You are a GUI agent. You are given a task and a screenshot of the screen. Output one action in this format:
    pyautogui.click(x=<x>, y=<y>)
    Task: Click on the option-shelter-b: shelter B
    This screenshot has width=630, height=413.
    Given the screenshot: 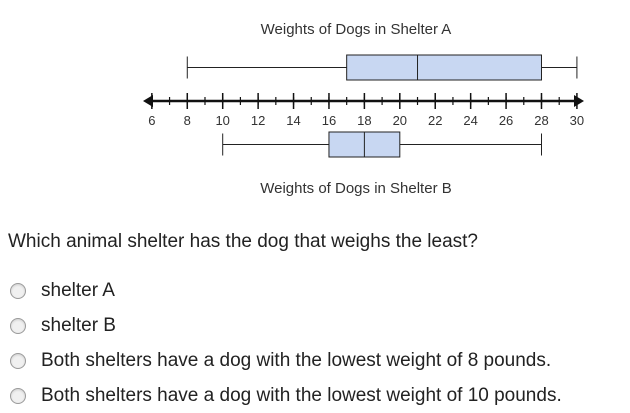 What is the action you would take?
    pyautogui.click(x=286, y=325)
    